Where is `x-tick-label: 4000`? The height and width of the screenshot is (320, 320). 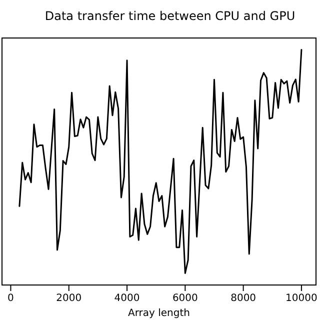 x-tick-label: 4000 is located at coordinates (127, 298).